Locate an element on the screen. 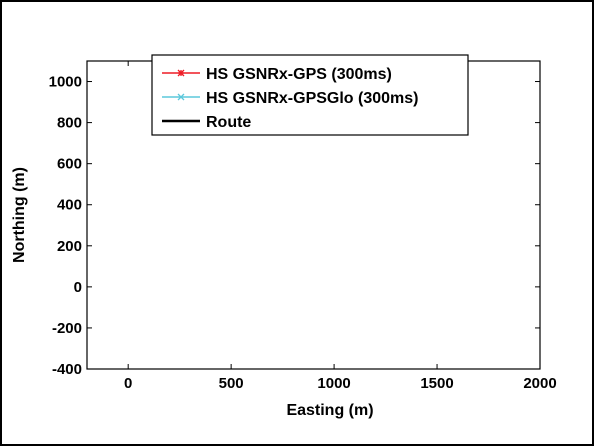 The width and height of the screenshot is (594, 446). y-tick-label: -200 is located at coordinates (67, 328).